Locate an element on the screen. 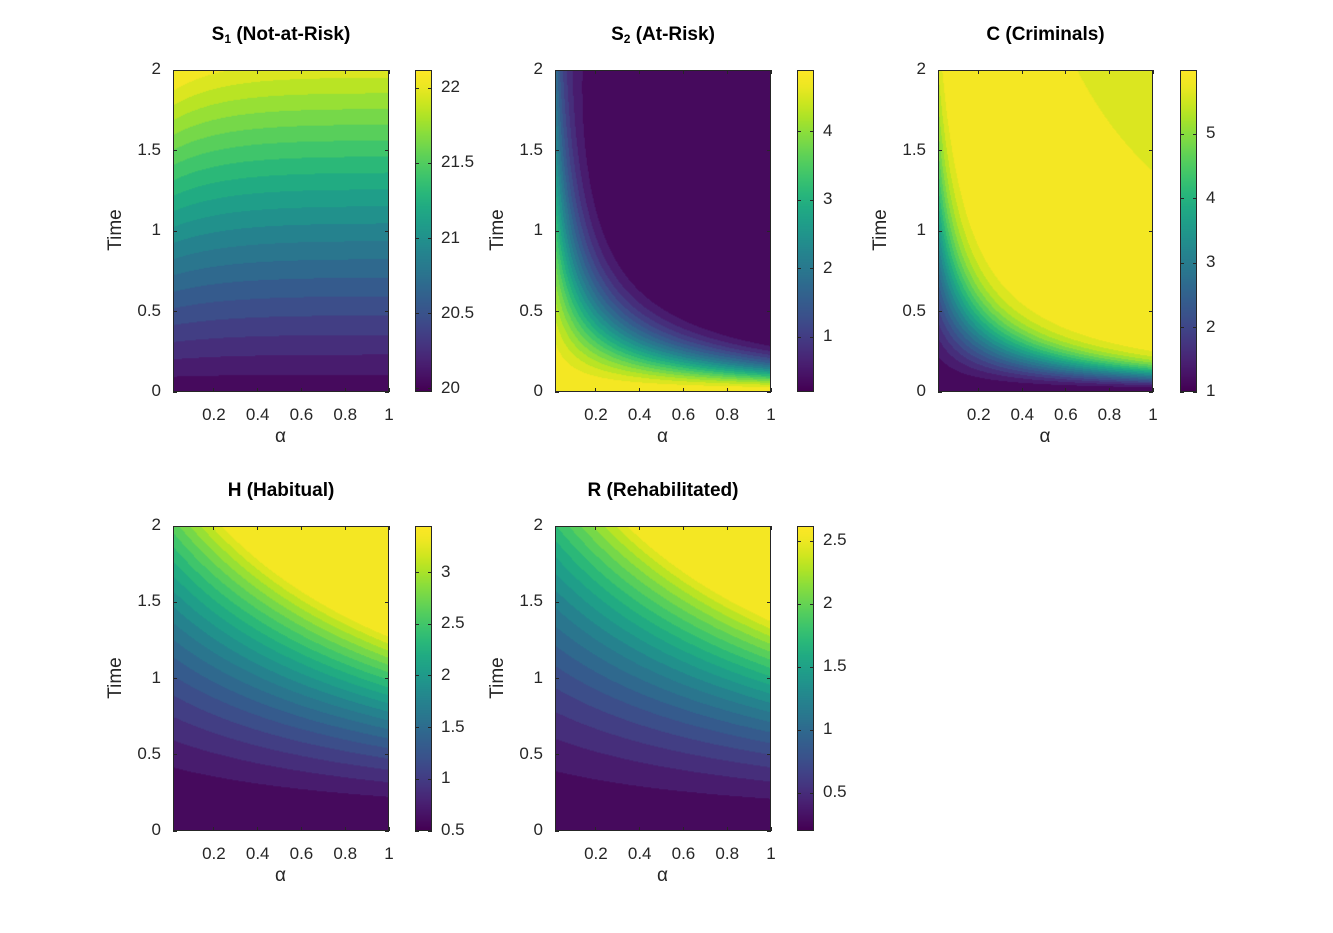 This screenshot has height=933, width=1333. colorbar-tick-label: 20.5 is located at coordinates (458, 312).